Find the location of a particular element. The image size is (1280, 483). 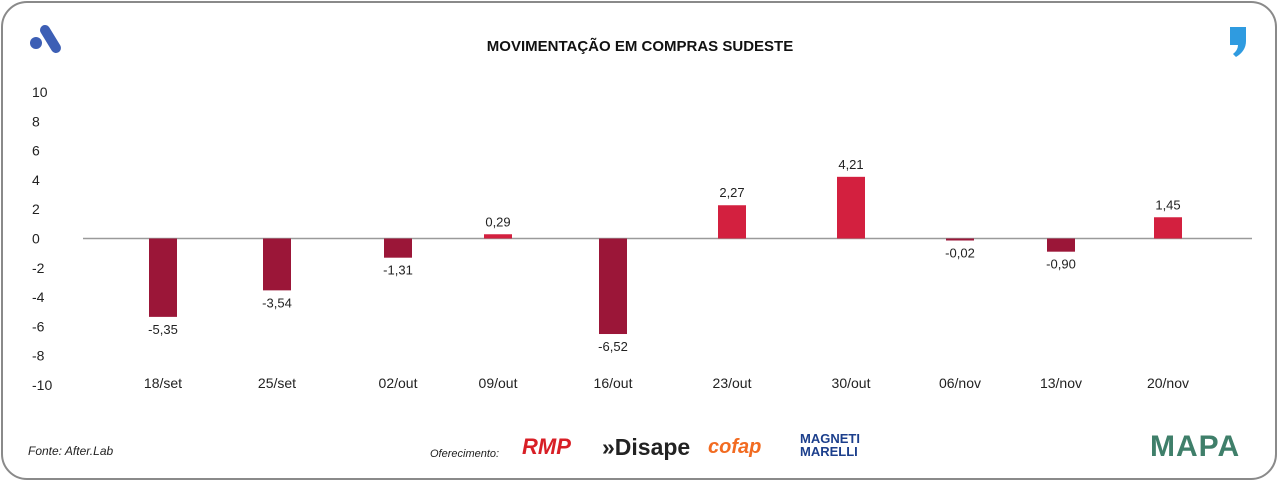

comma-icon is located at coordinates (1238, 42).